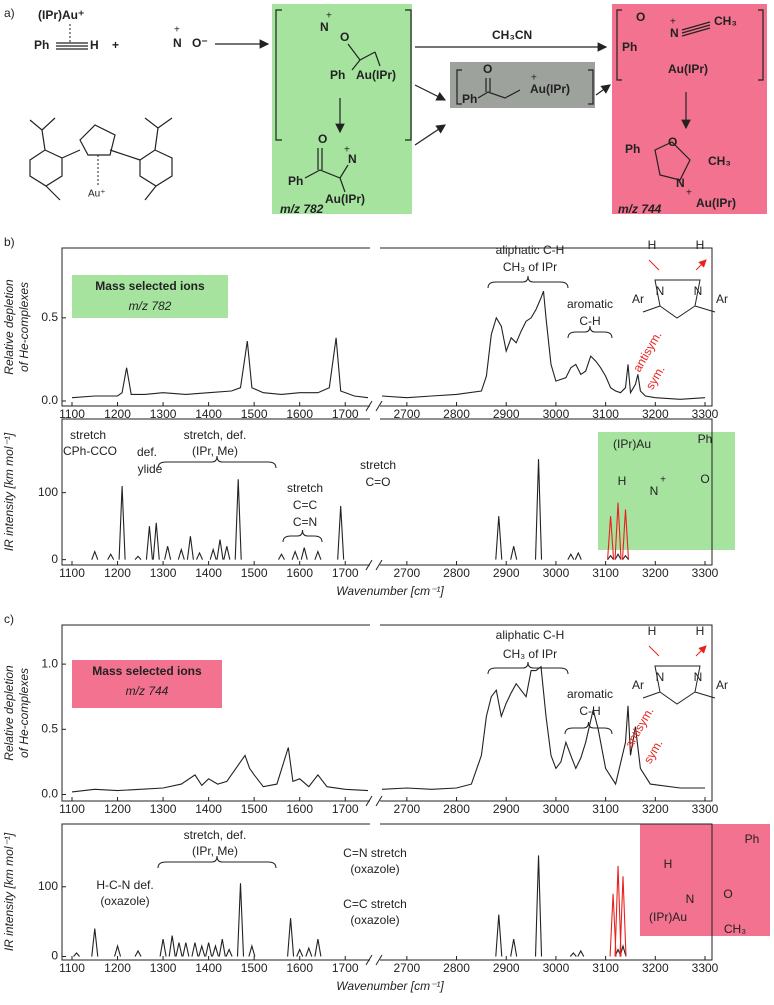  What do you see at coordinates (305, 505) in the screenshot?
I see `annotation: C=C` at bounding box center [305, 505].